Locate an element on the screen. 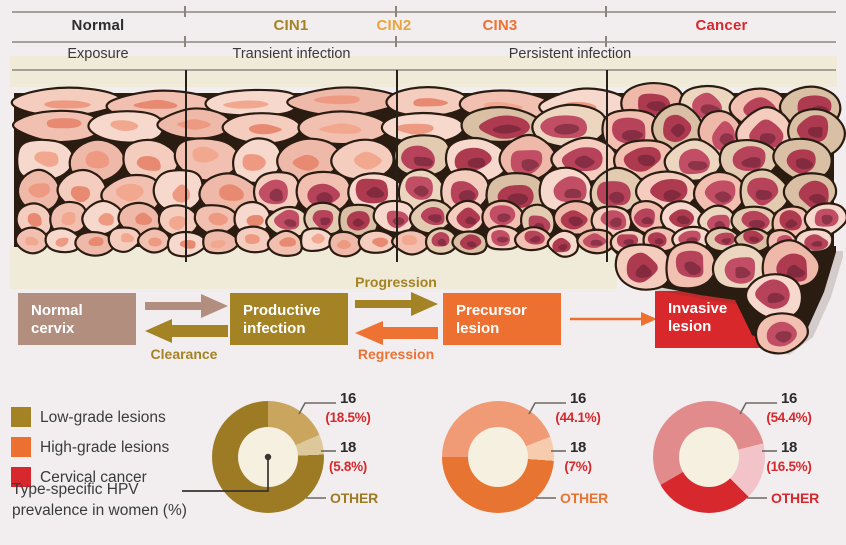 The width and height of the screenshot is (846, 545). flow-label-progression: Progression is located at coordinates (396, 282).